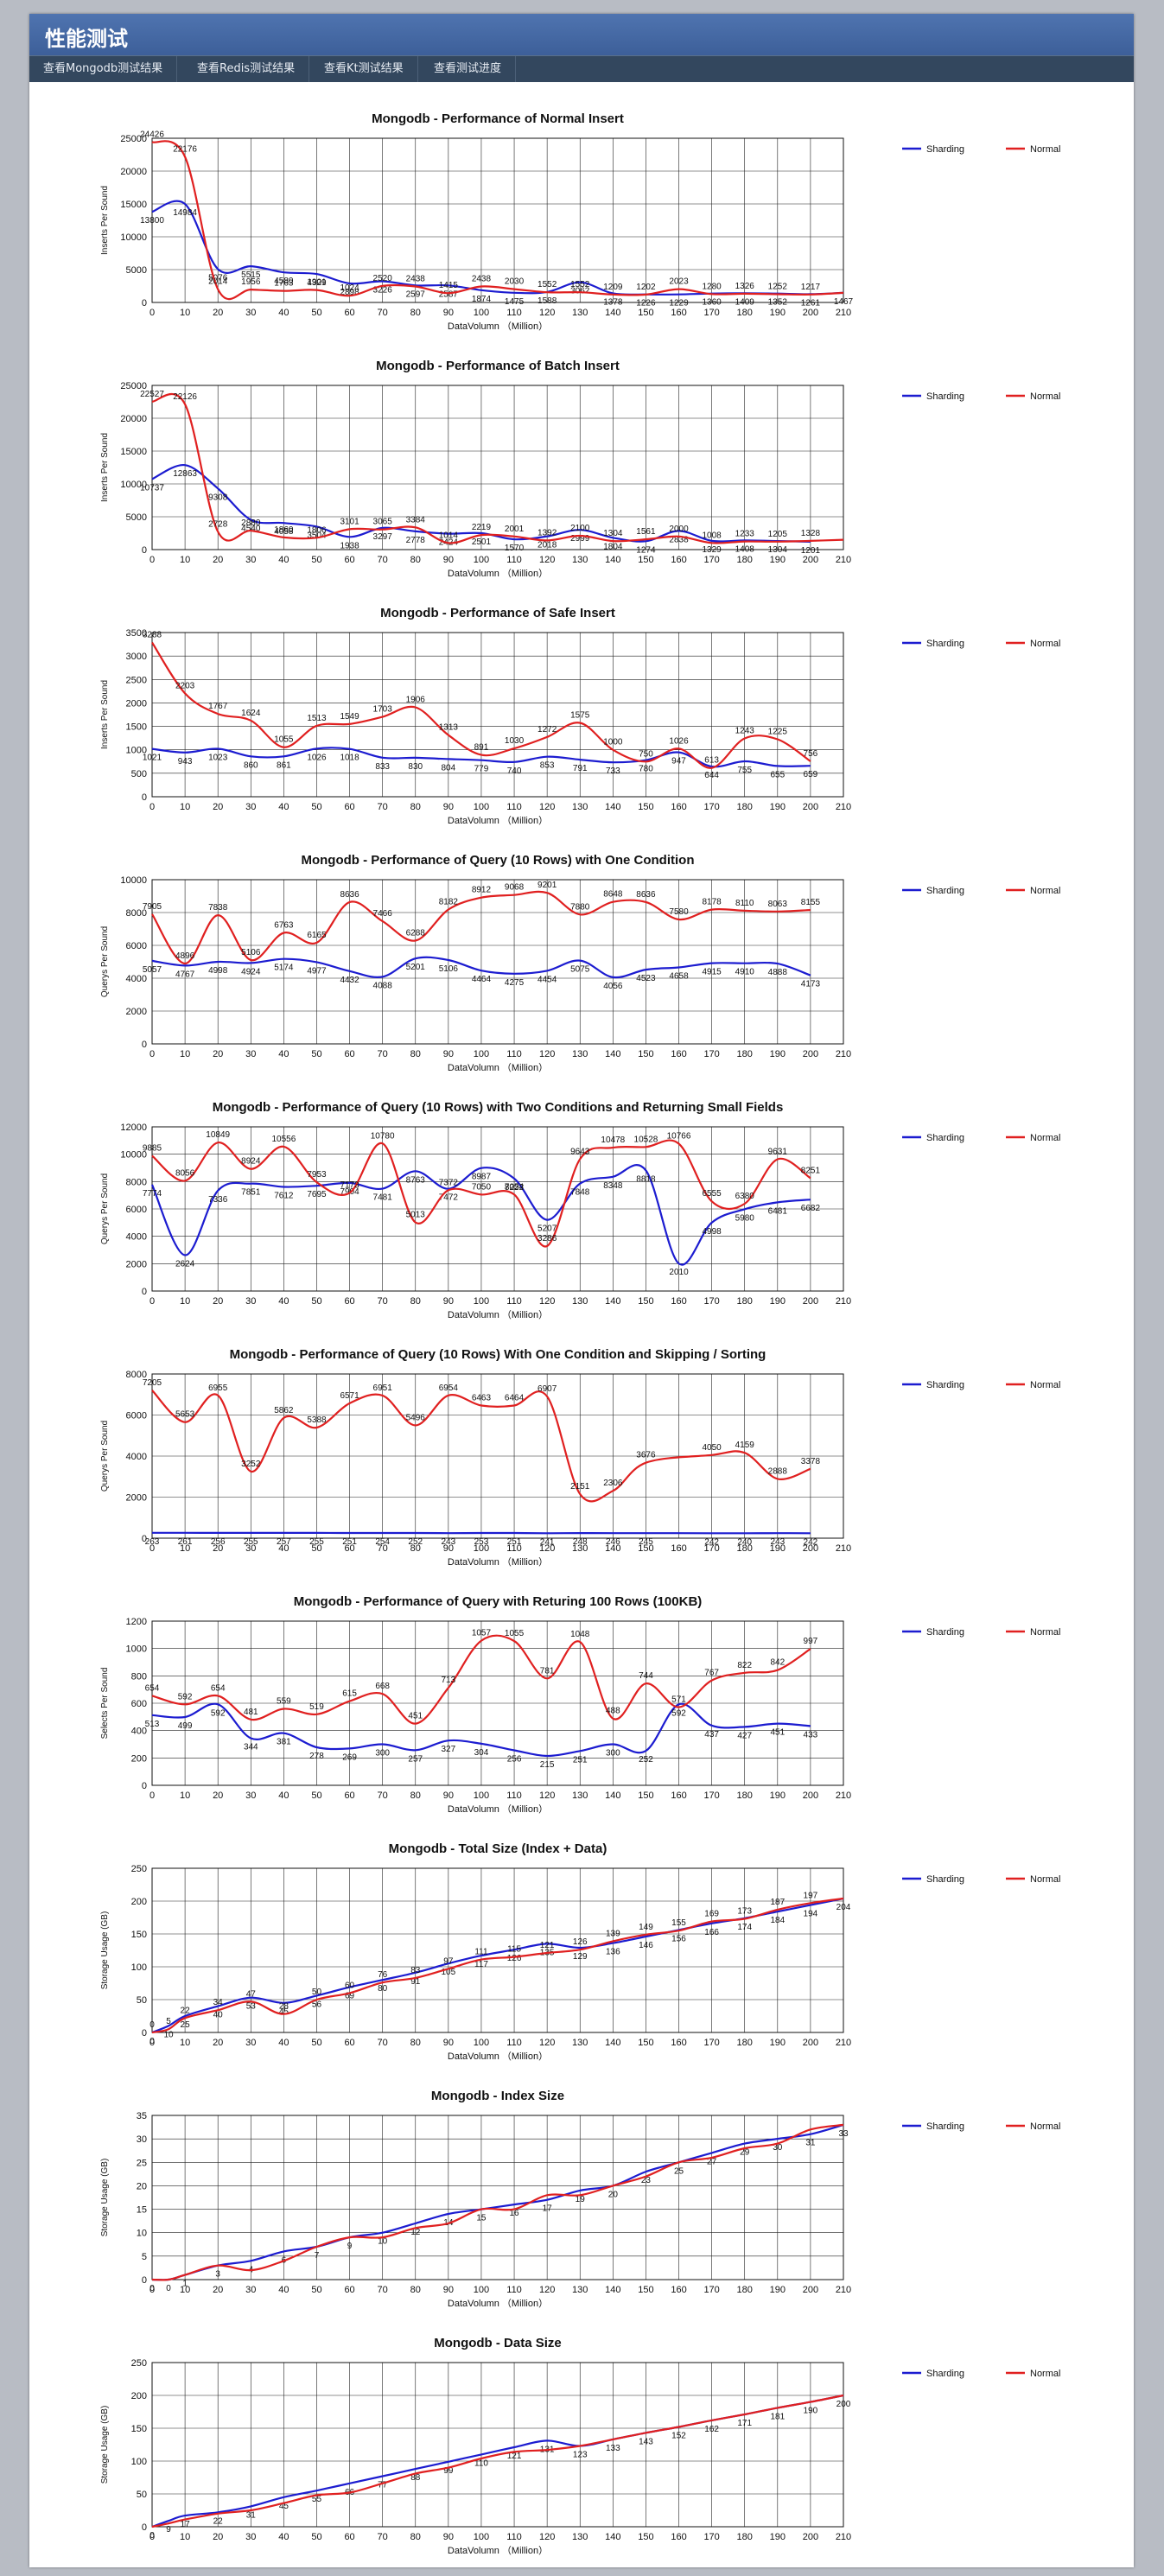 This screenshot has width=1164, height=2576. Describe the element at coordinates (468, 69) in the screenshot. I see `tab-test-progress: 查看测试进度` at that location.